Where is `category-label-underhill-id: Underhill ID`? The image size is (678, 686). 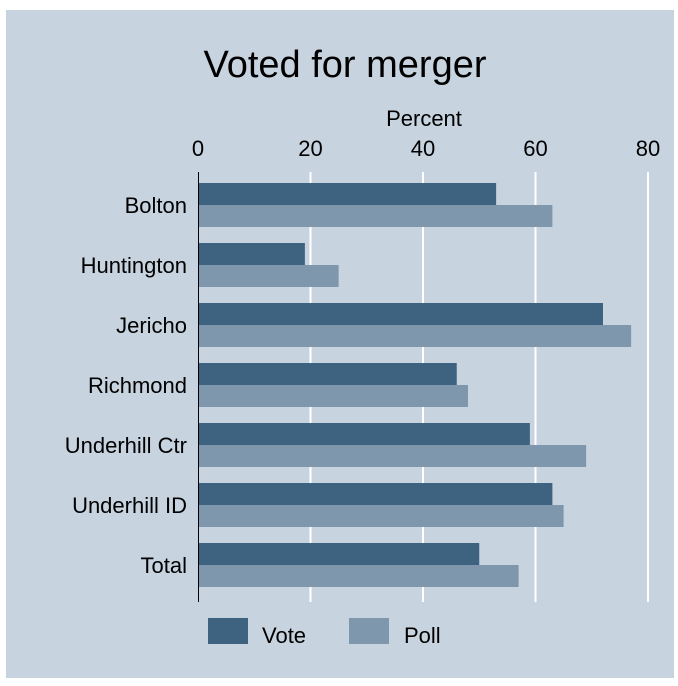
category-label-underhill-id: Underhill ID is located at coordinates (129, 505).